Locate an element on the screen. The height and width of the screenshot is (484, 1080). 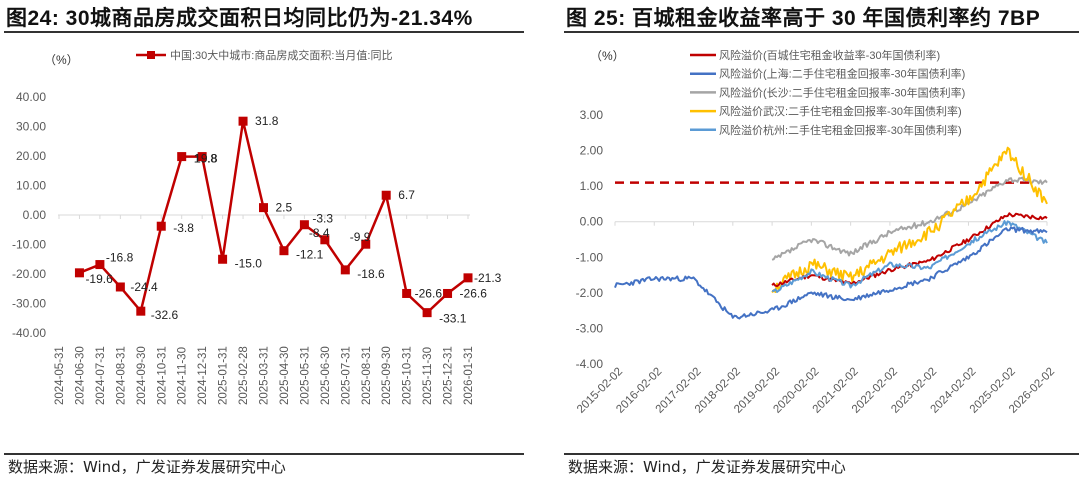
y-tick-label: 2.00 is located at coordinates (592, 151).